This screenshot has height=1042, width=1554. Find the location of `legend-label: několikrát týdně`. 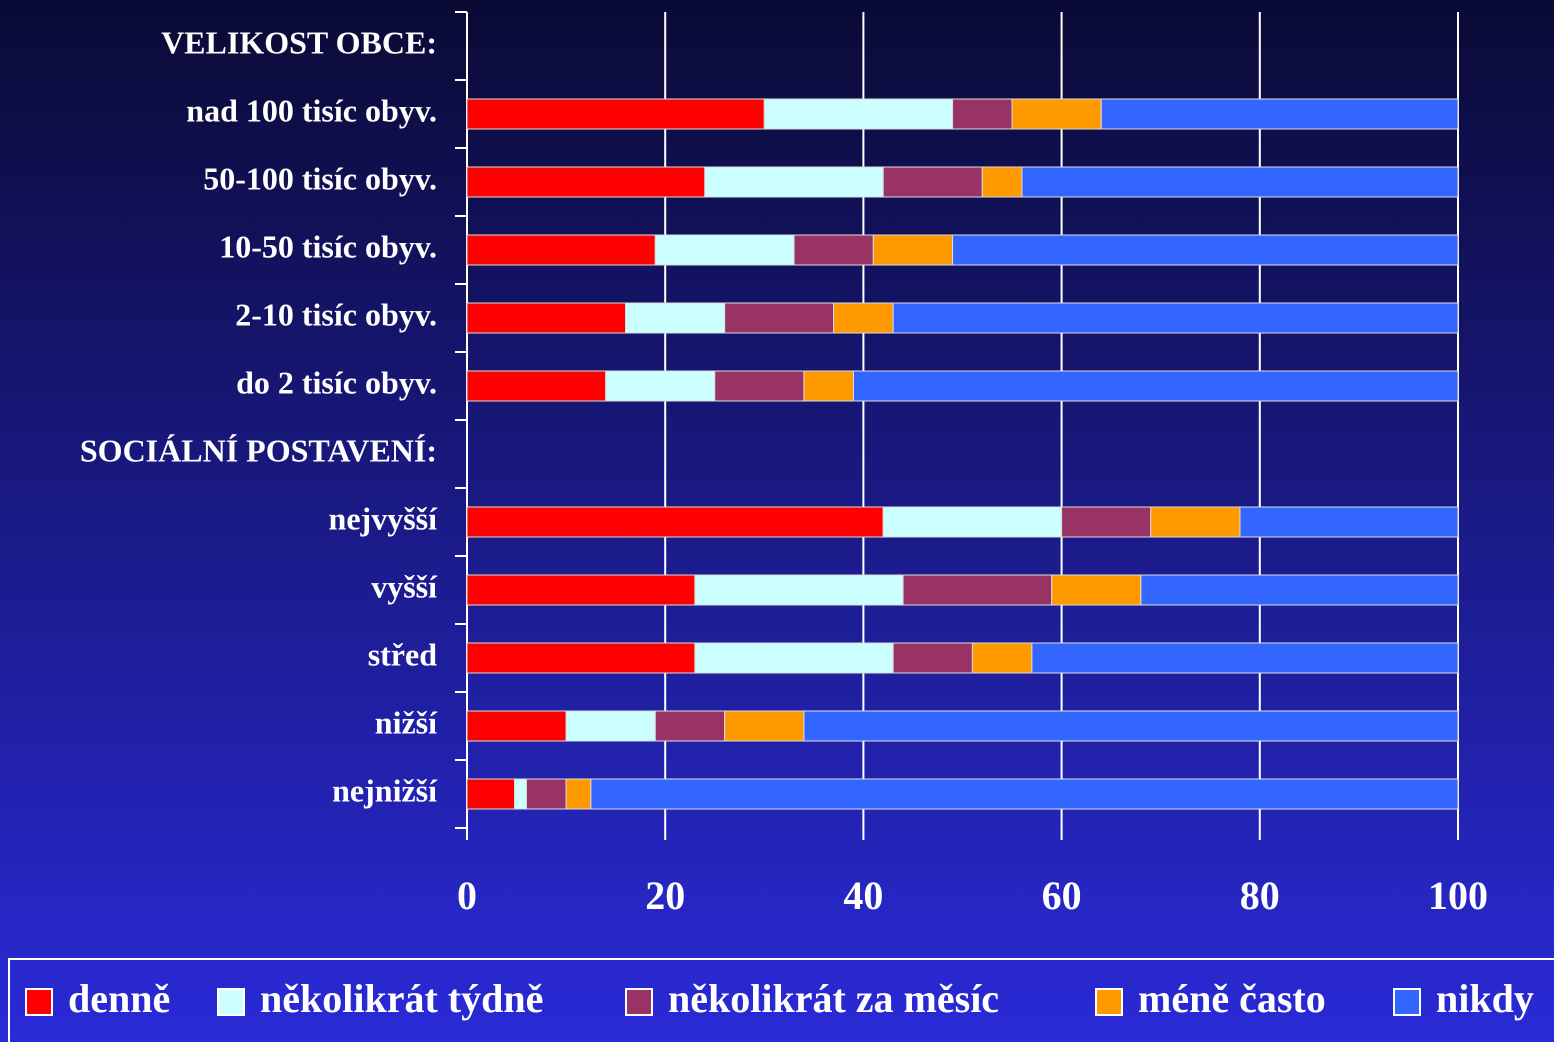

legend-label: několikrát týdně is located at coordinates (401, 998).